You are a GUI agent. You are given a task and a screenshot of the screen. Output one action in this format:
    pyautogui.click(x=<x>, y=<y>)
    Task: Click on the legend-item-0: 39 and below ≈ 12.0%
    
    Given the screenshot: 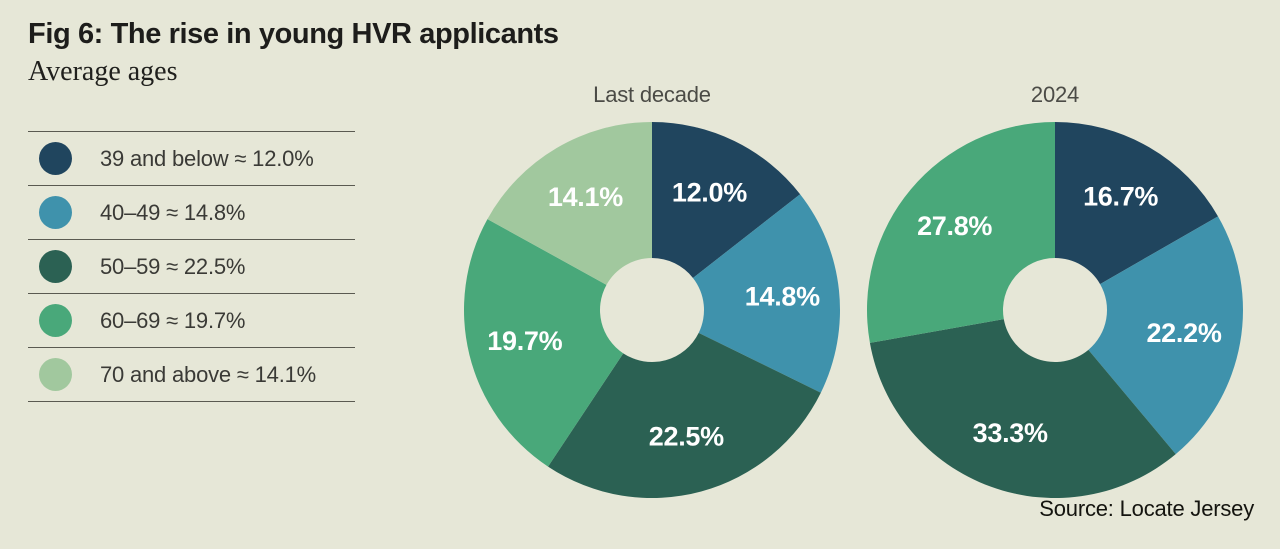 What is the action you would take?
    pyautogui.click(x=191, y=158)
    